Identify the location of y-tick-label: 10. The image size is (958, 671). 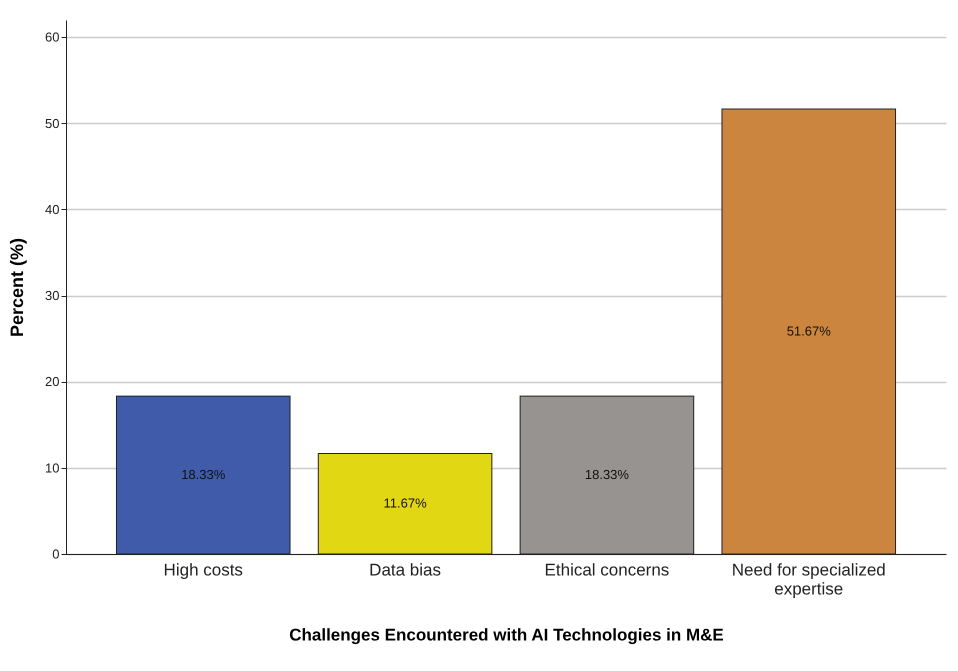
(52, 468).